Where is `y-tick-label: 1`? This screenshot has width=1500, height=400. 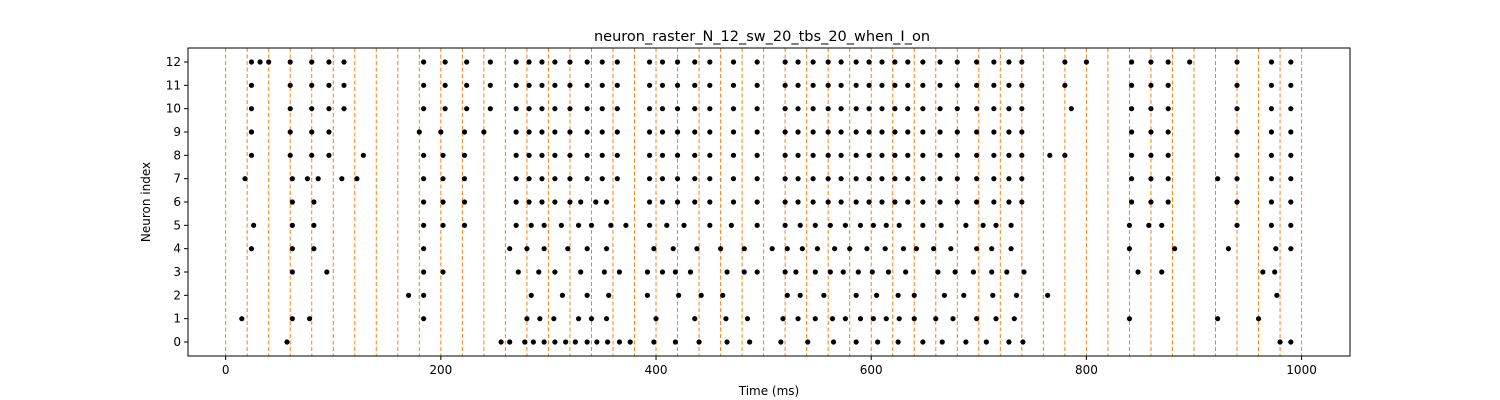
y-tick-label: 1 is located at coordinates (177, 319).